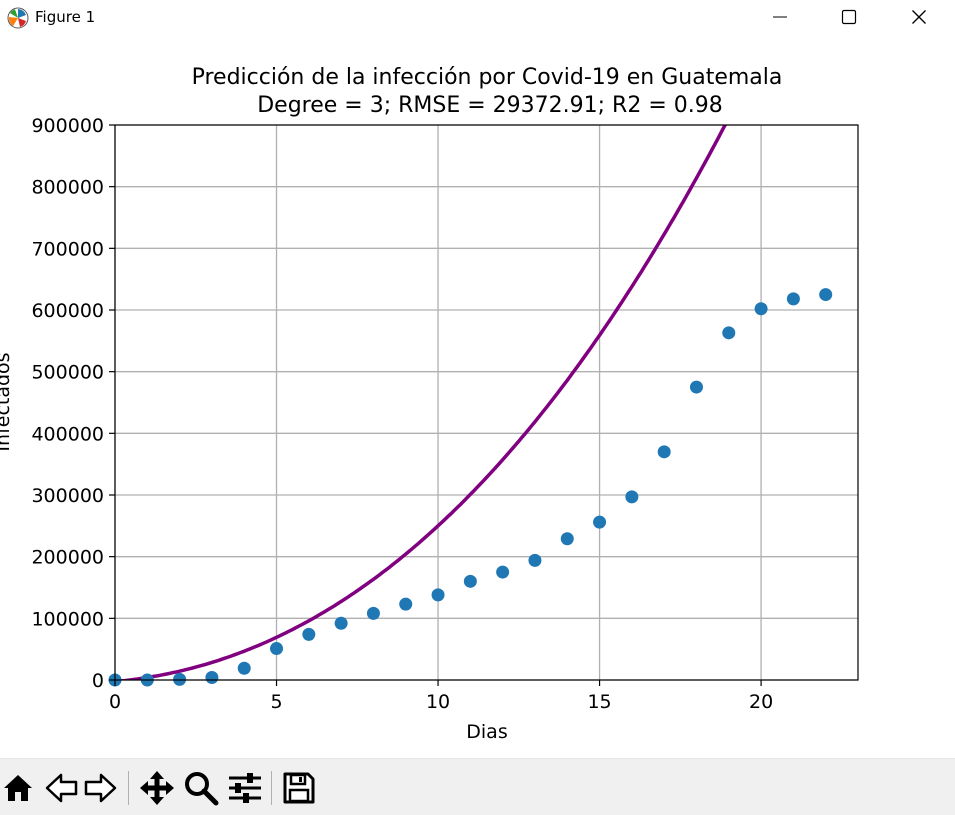  What do you see at coordinates (67, 311) in the screenshot?
I see `y-tick-label: 600000` at bounding box center [67, 311].